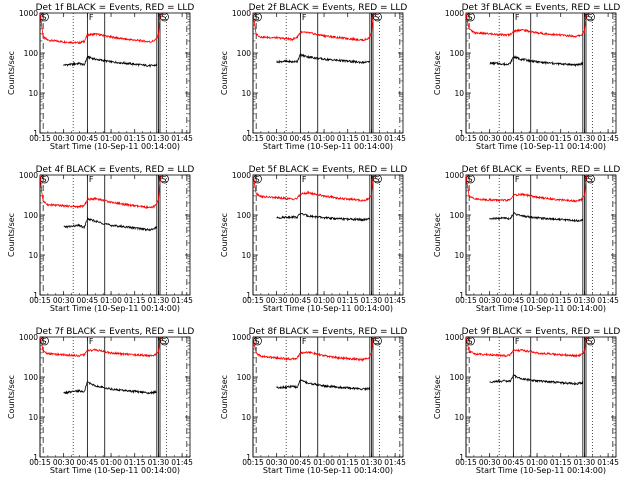  I want to click on chart-title: Det 2f BLACK = Events, RED = LLD, so click(328, 8).